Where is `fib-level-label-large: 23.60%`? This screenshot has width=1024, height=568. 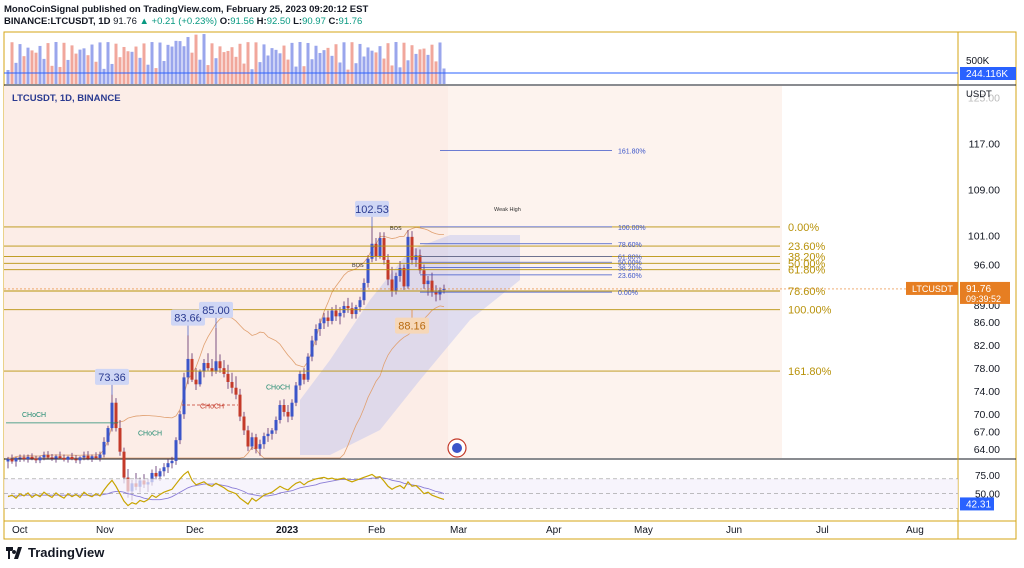 fib-level-label-large: 23.60% is located at coordinates (807, 247).